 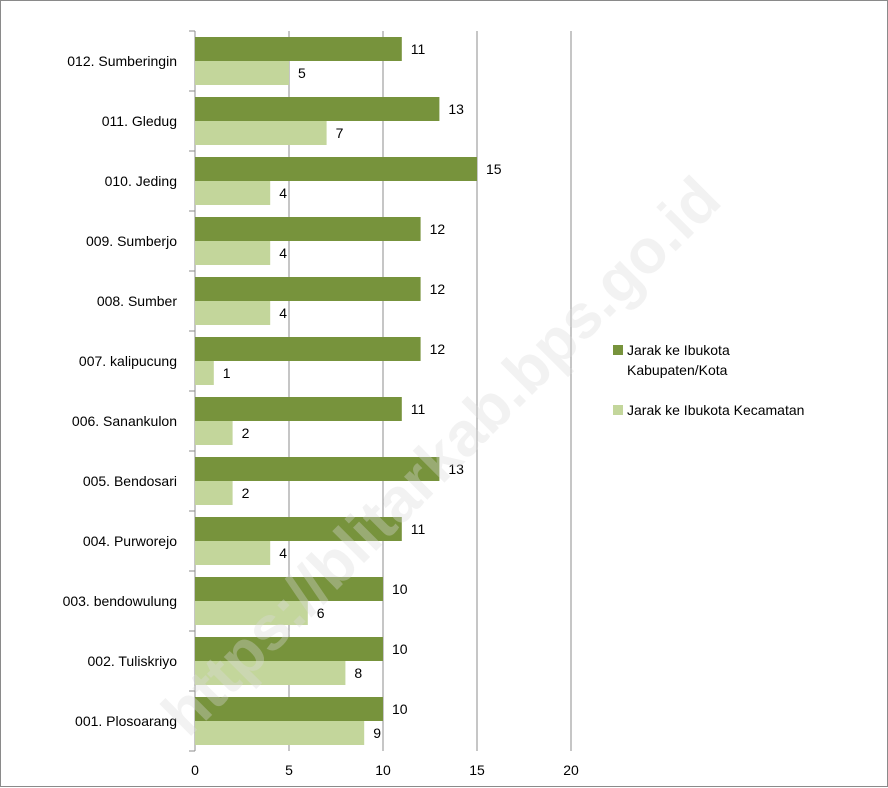 I want to click on category-label: 003. bendowulung, so click(x=120, y=601).